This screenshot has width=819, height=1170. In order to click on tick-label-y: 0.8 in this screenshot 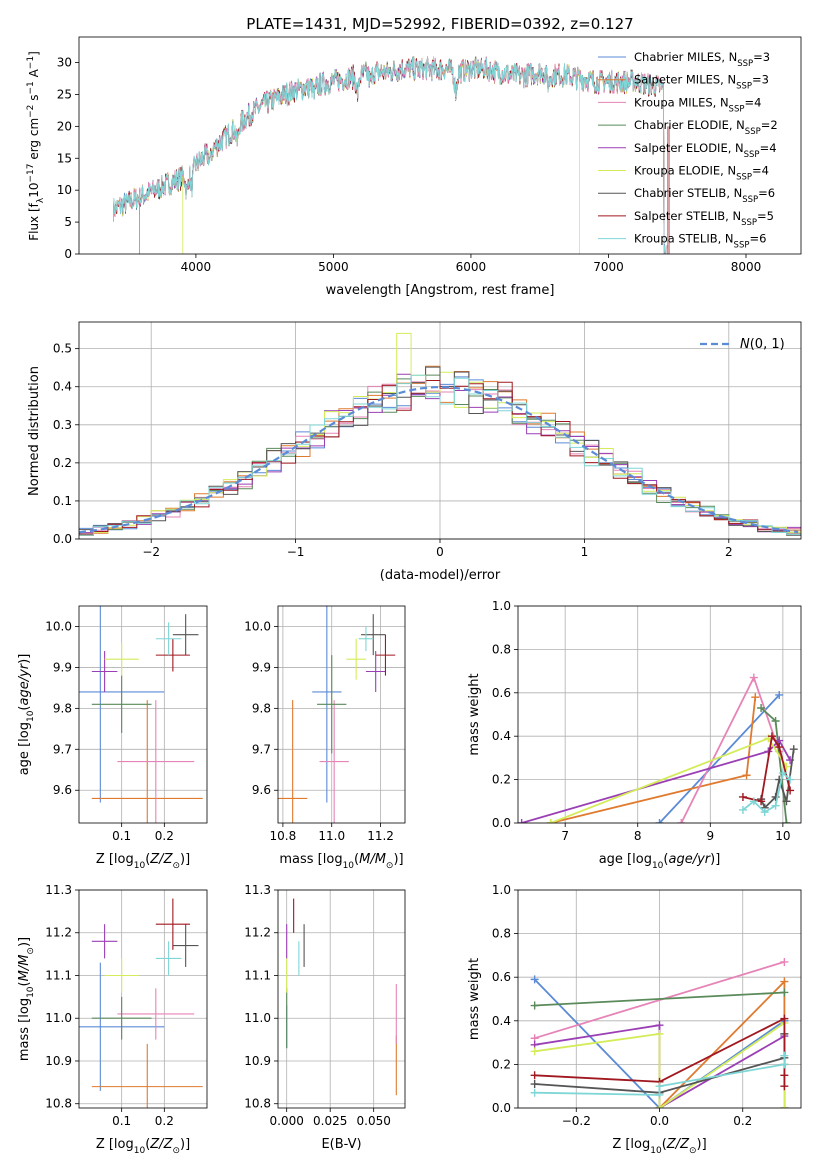, I will do `click(501, 649)`.